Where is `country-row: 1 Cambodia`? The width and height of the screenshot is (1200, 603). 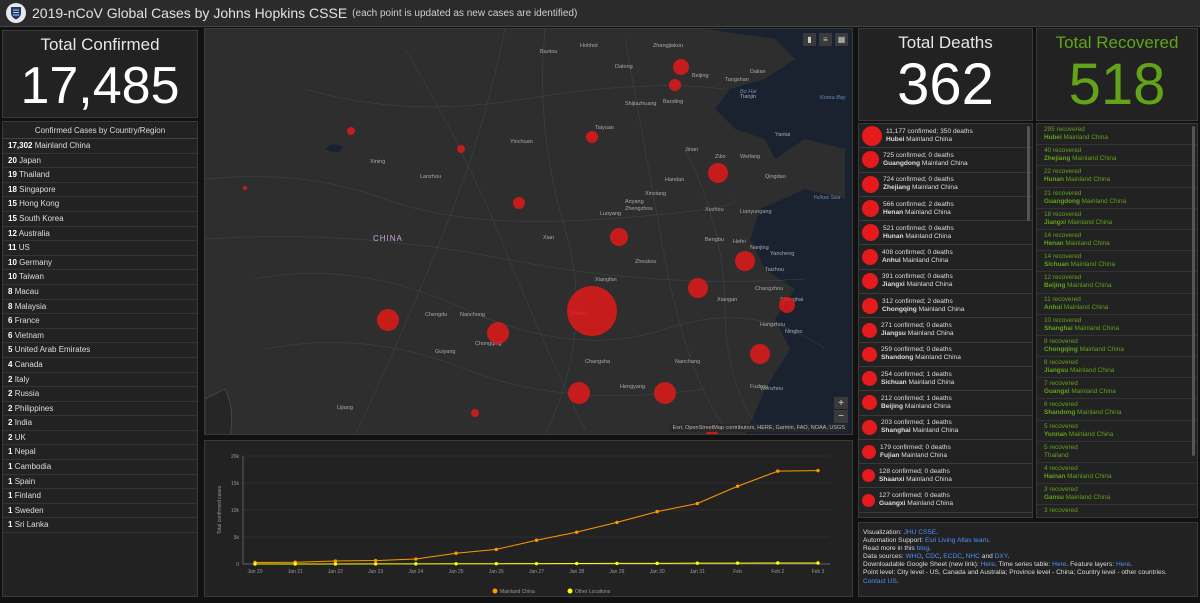
country-row: 1 Cambodia is located at coordinates (100, 467).